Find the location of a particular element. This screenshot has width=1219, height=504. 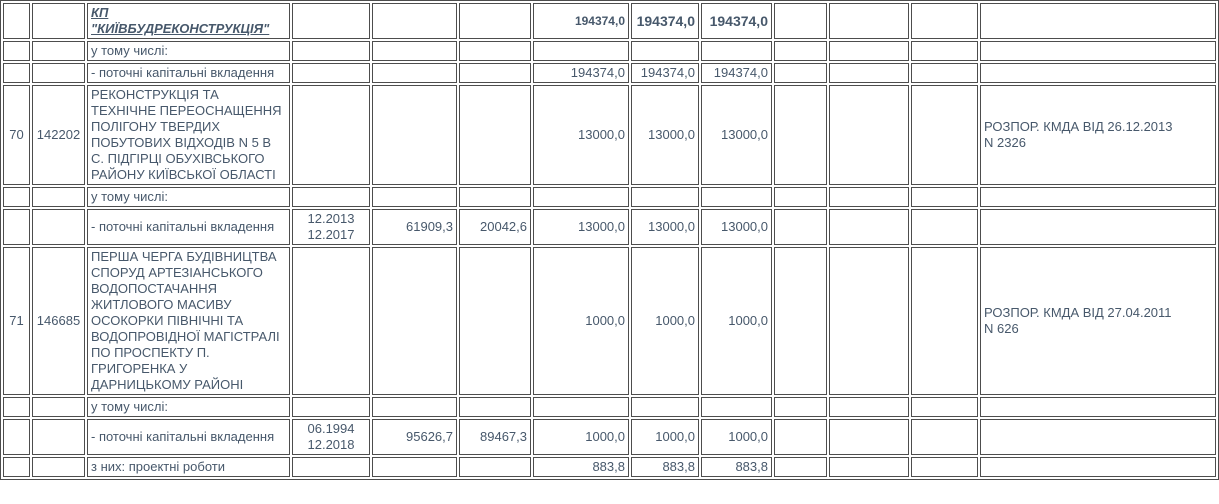

cell-notes-r4: РОЗПОР. КМДА ВІД 26.12.2013 N 2326 is located at coordinates (1098, 135).